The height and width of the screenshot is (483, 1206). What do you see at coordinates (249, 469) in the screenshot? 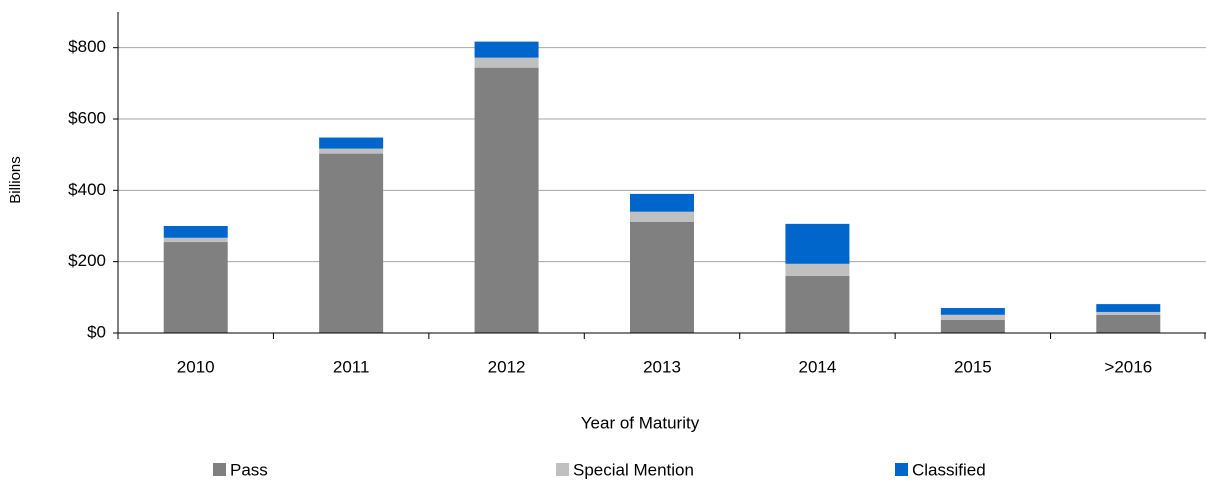
I see `legend-label: Pass` at bounding box center [249, 469].